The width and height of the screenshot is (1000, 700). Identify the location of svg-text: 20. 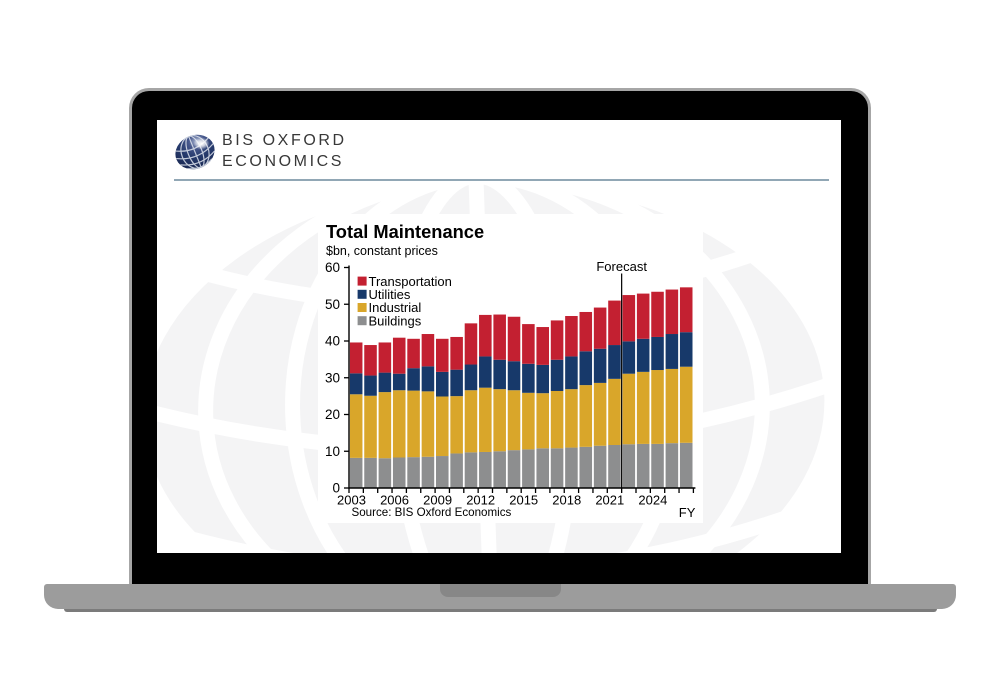
(332, 414).